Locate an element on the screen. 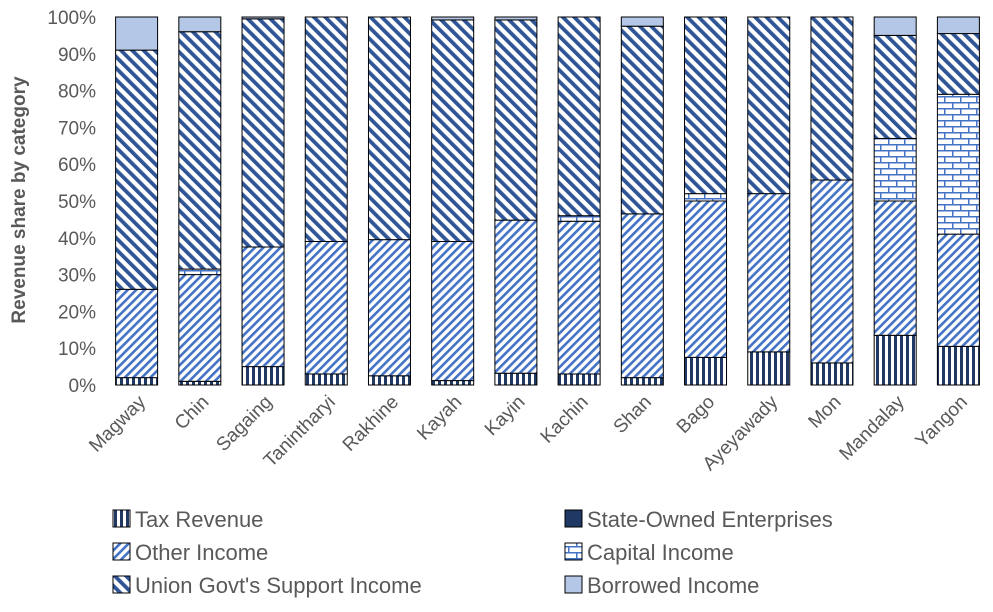 The height and width of the screenshot is (612, 993). y-axis-ticks: 0% 10% 20% 30% 40% 50% 60% 70% 80% 90% 100% is located at coordinates (71, 202).